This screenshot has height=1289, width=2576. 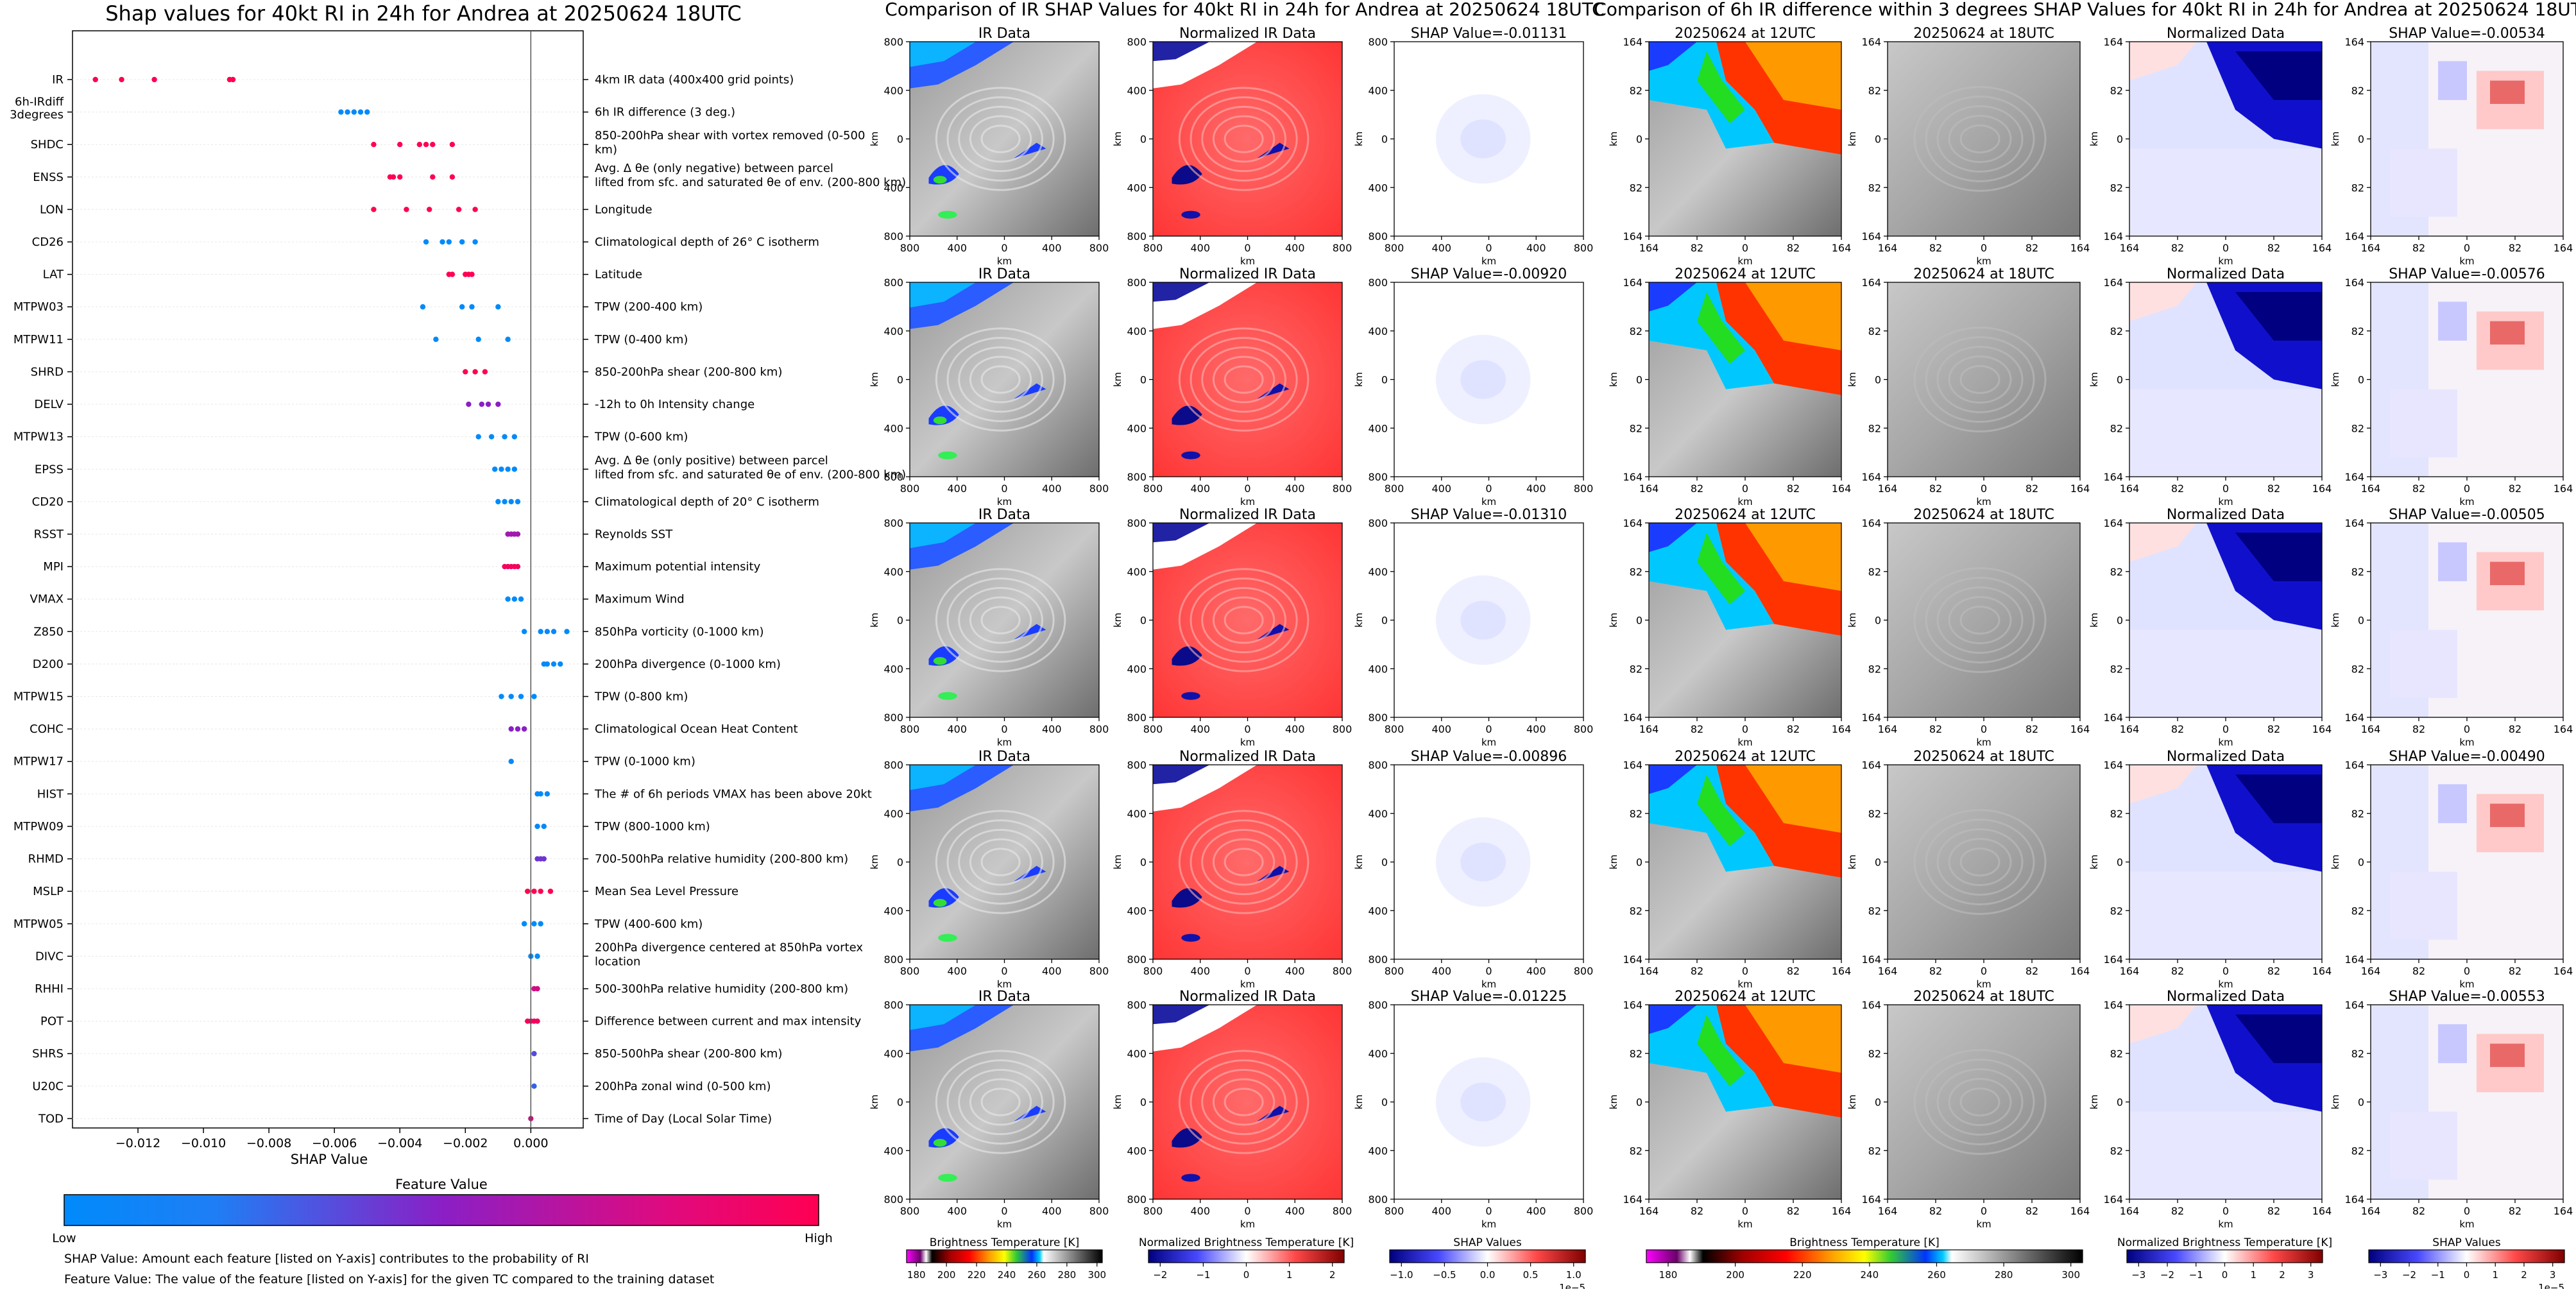 I want to click on strong-negative-region, so click(x=2278, y=557).